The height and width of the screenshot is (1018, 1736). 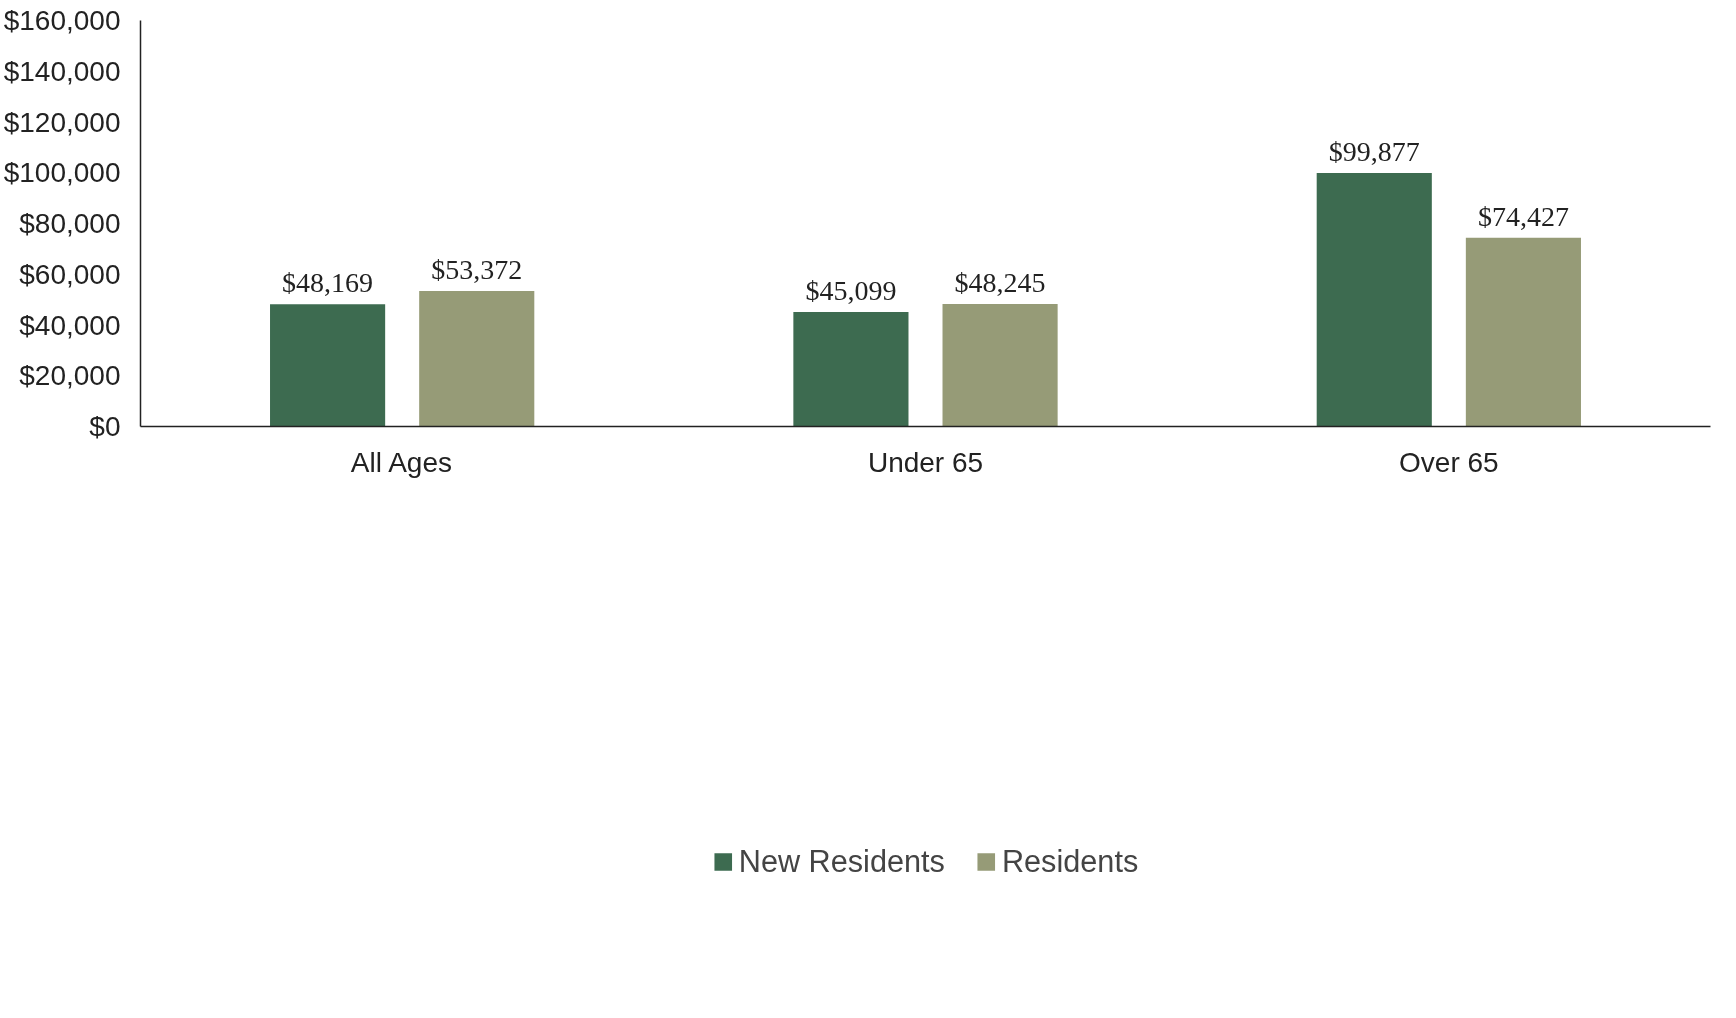 What do you see at coordinates (1070, 861) in the screenshot?
I see `legend-label: Residents` at bounding box center [1070, 861].